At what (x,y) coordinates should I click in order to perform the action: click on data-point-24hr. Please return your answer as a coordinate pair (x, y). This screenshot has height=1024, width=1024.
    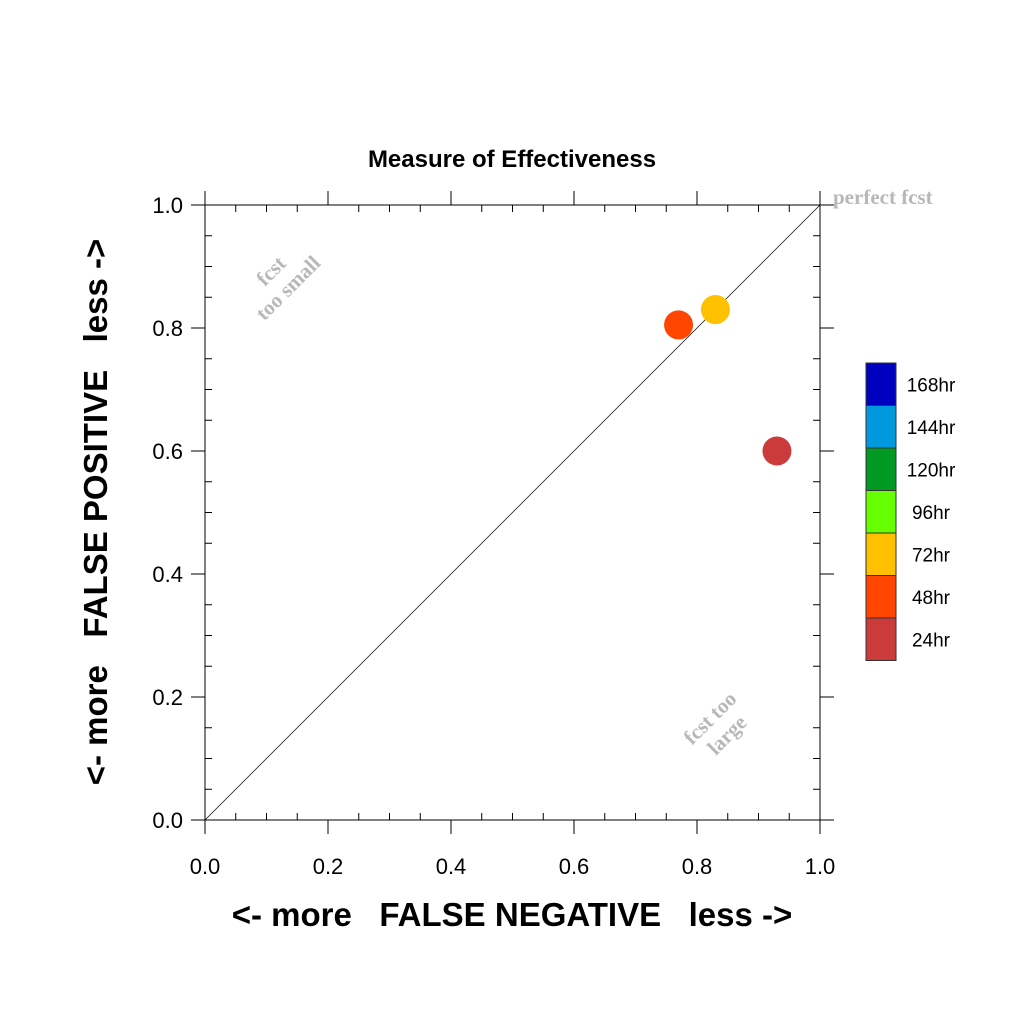
    Looking at the image, I should click on (777, 451).